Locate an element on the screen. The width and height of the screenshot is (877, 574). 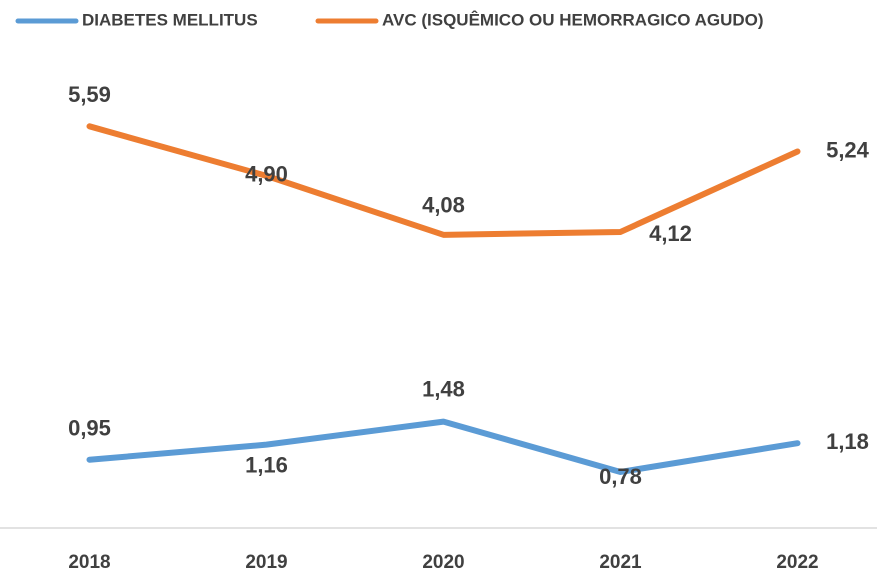
data-label: 4,90 is located at coordinates (266, 174).